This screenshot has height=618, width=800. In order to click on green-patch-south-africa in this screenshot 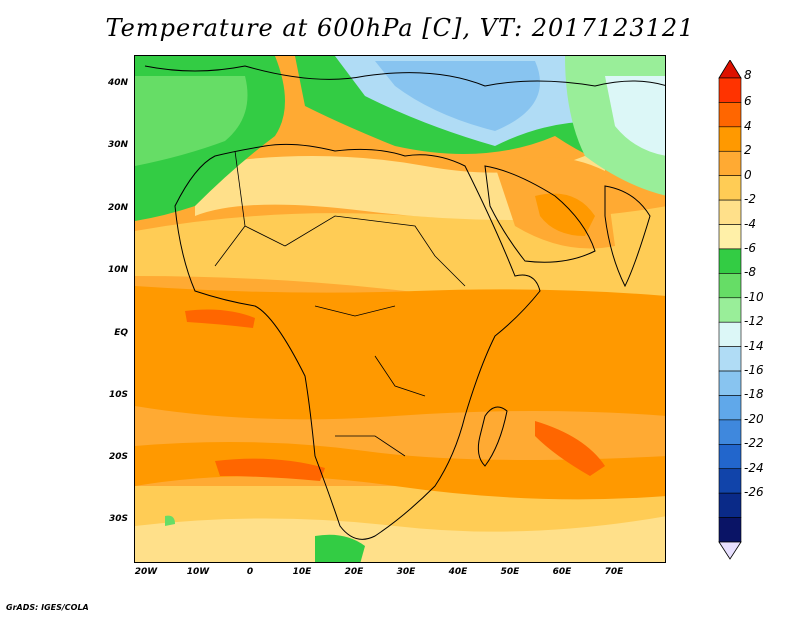, I will do `click(340, 548)`.